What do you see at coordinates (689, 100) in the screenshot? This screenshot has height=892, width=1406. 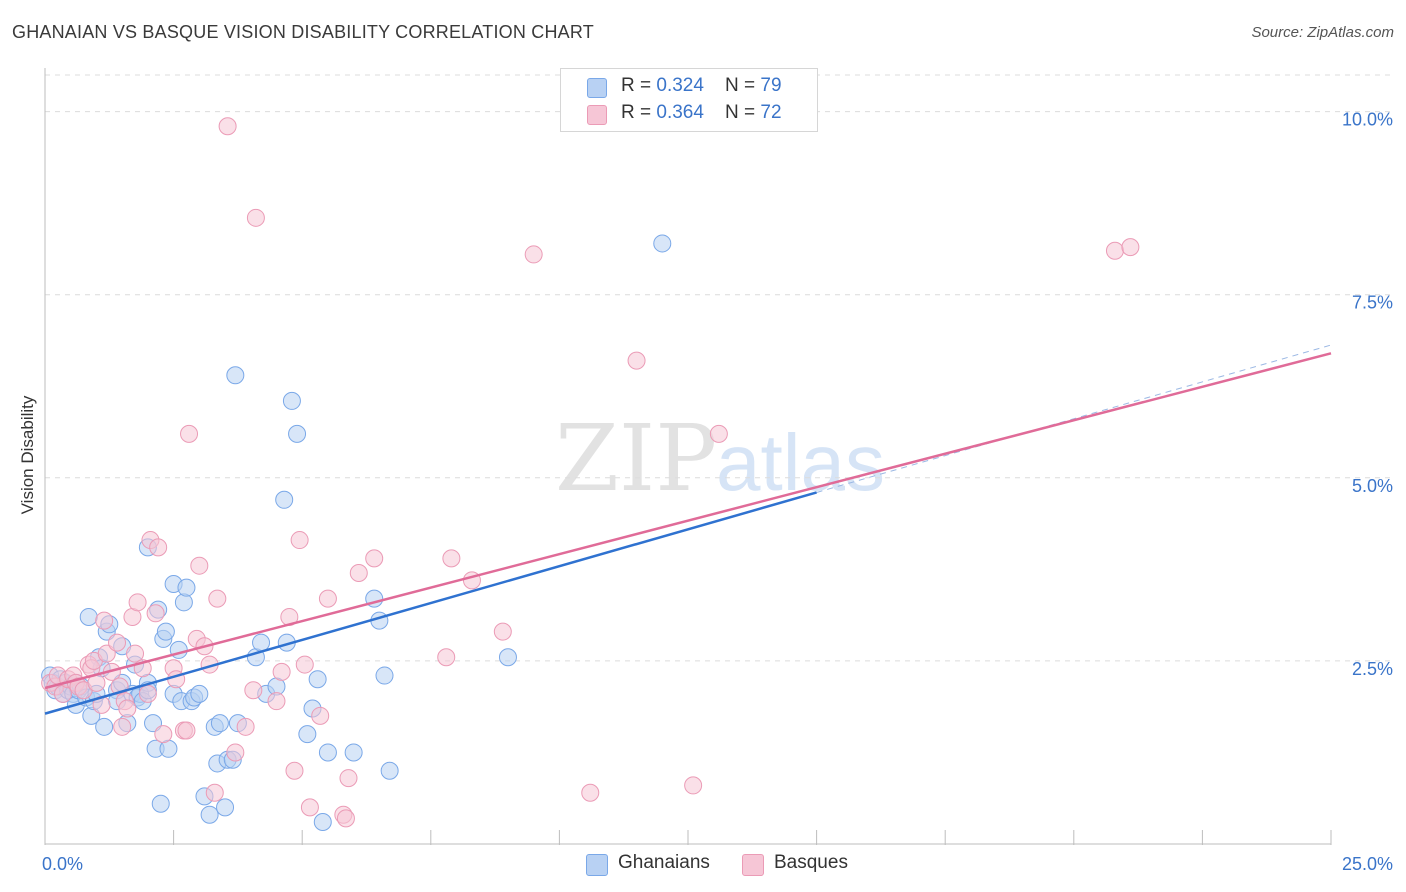 I see `stats-legend: R = 0.324 N = 79 R = 0.364 N = 72` at bounding box center [689, 100].